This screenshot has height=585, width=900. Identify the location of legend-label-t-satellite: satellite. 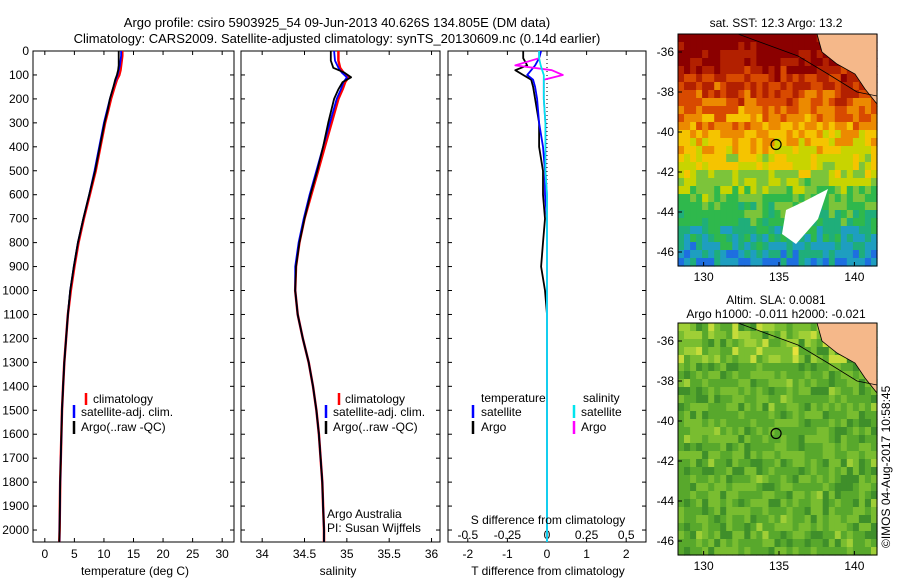
(501, 412).